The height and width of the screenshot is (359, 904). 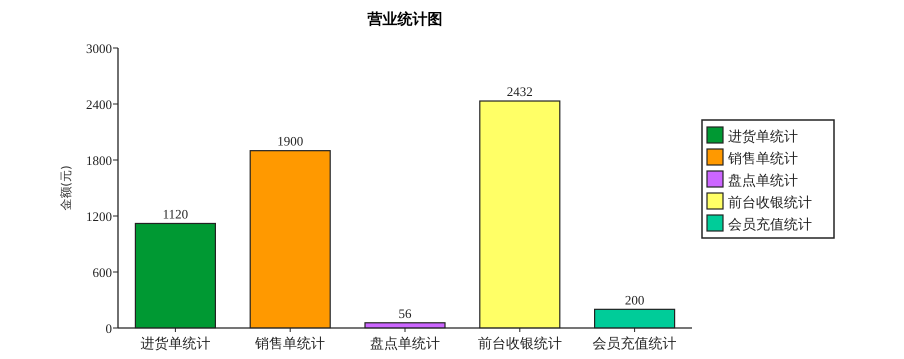 I want to click on y-tick-label: 600, so click(x=102, y=272).